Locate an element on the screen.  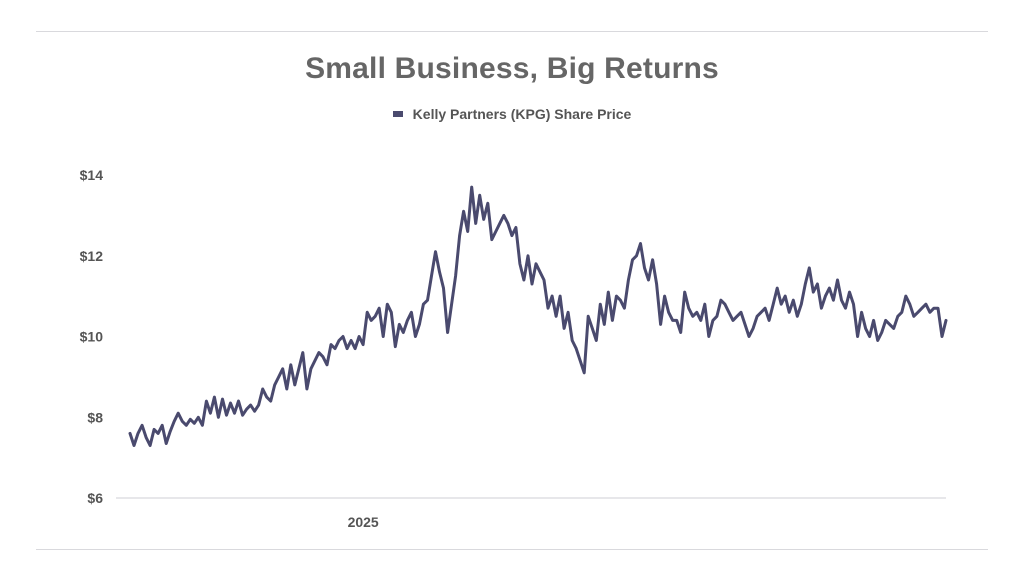
y-tick-label: $6 is located at coordinates (95, 498).